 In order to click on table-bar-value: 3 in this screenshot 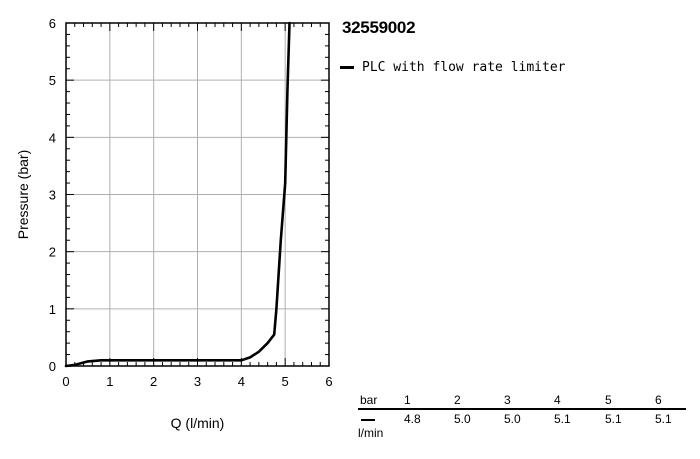, I will do `click(507, 400)`.